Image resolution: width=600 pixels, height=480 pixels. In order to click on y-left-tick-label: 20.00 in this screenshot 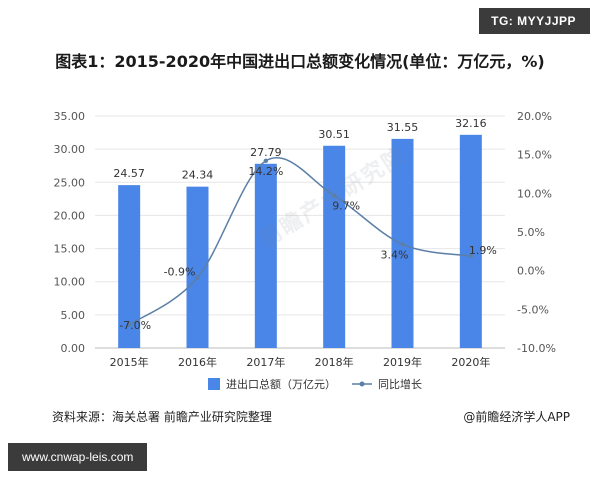, I will do `click(70, 215)`.